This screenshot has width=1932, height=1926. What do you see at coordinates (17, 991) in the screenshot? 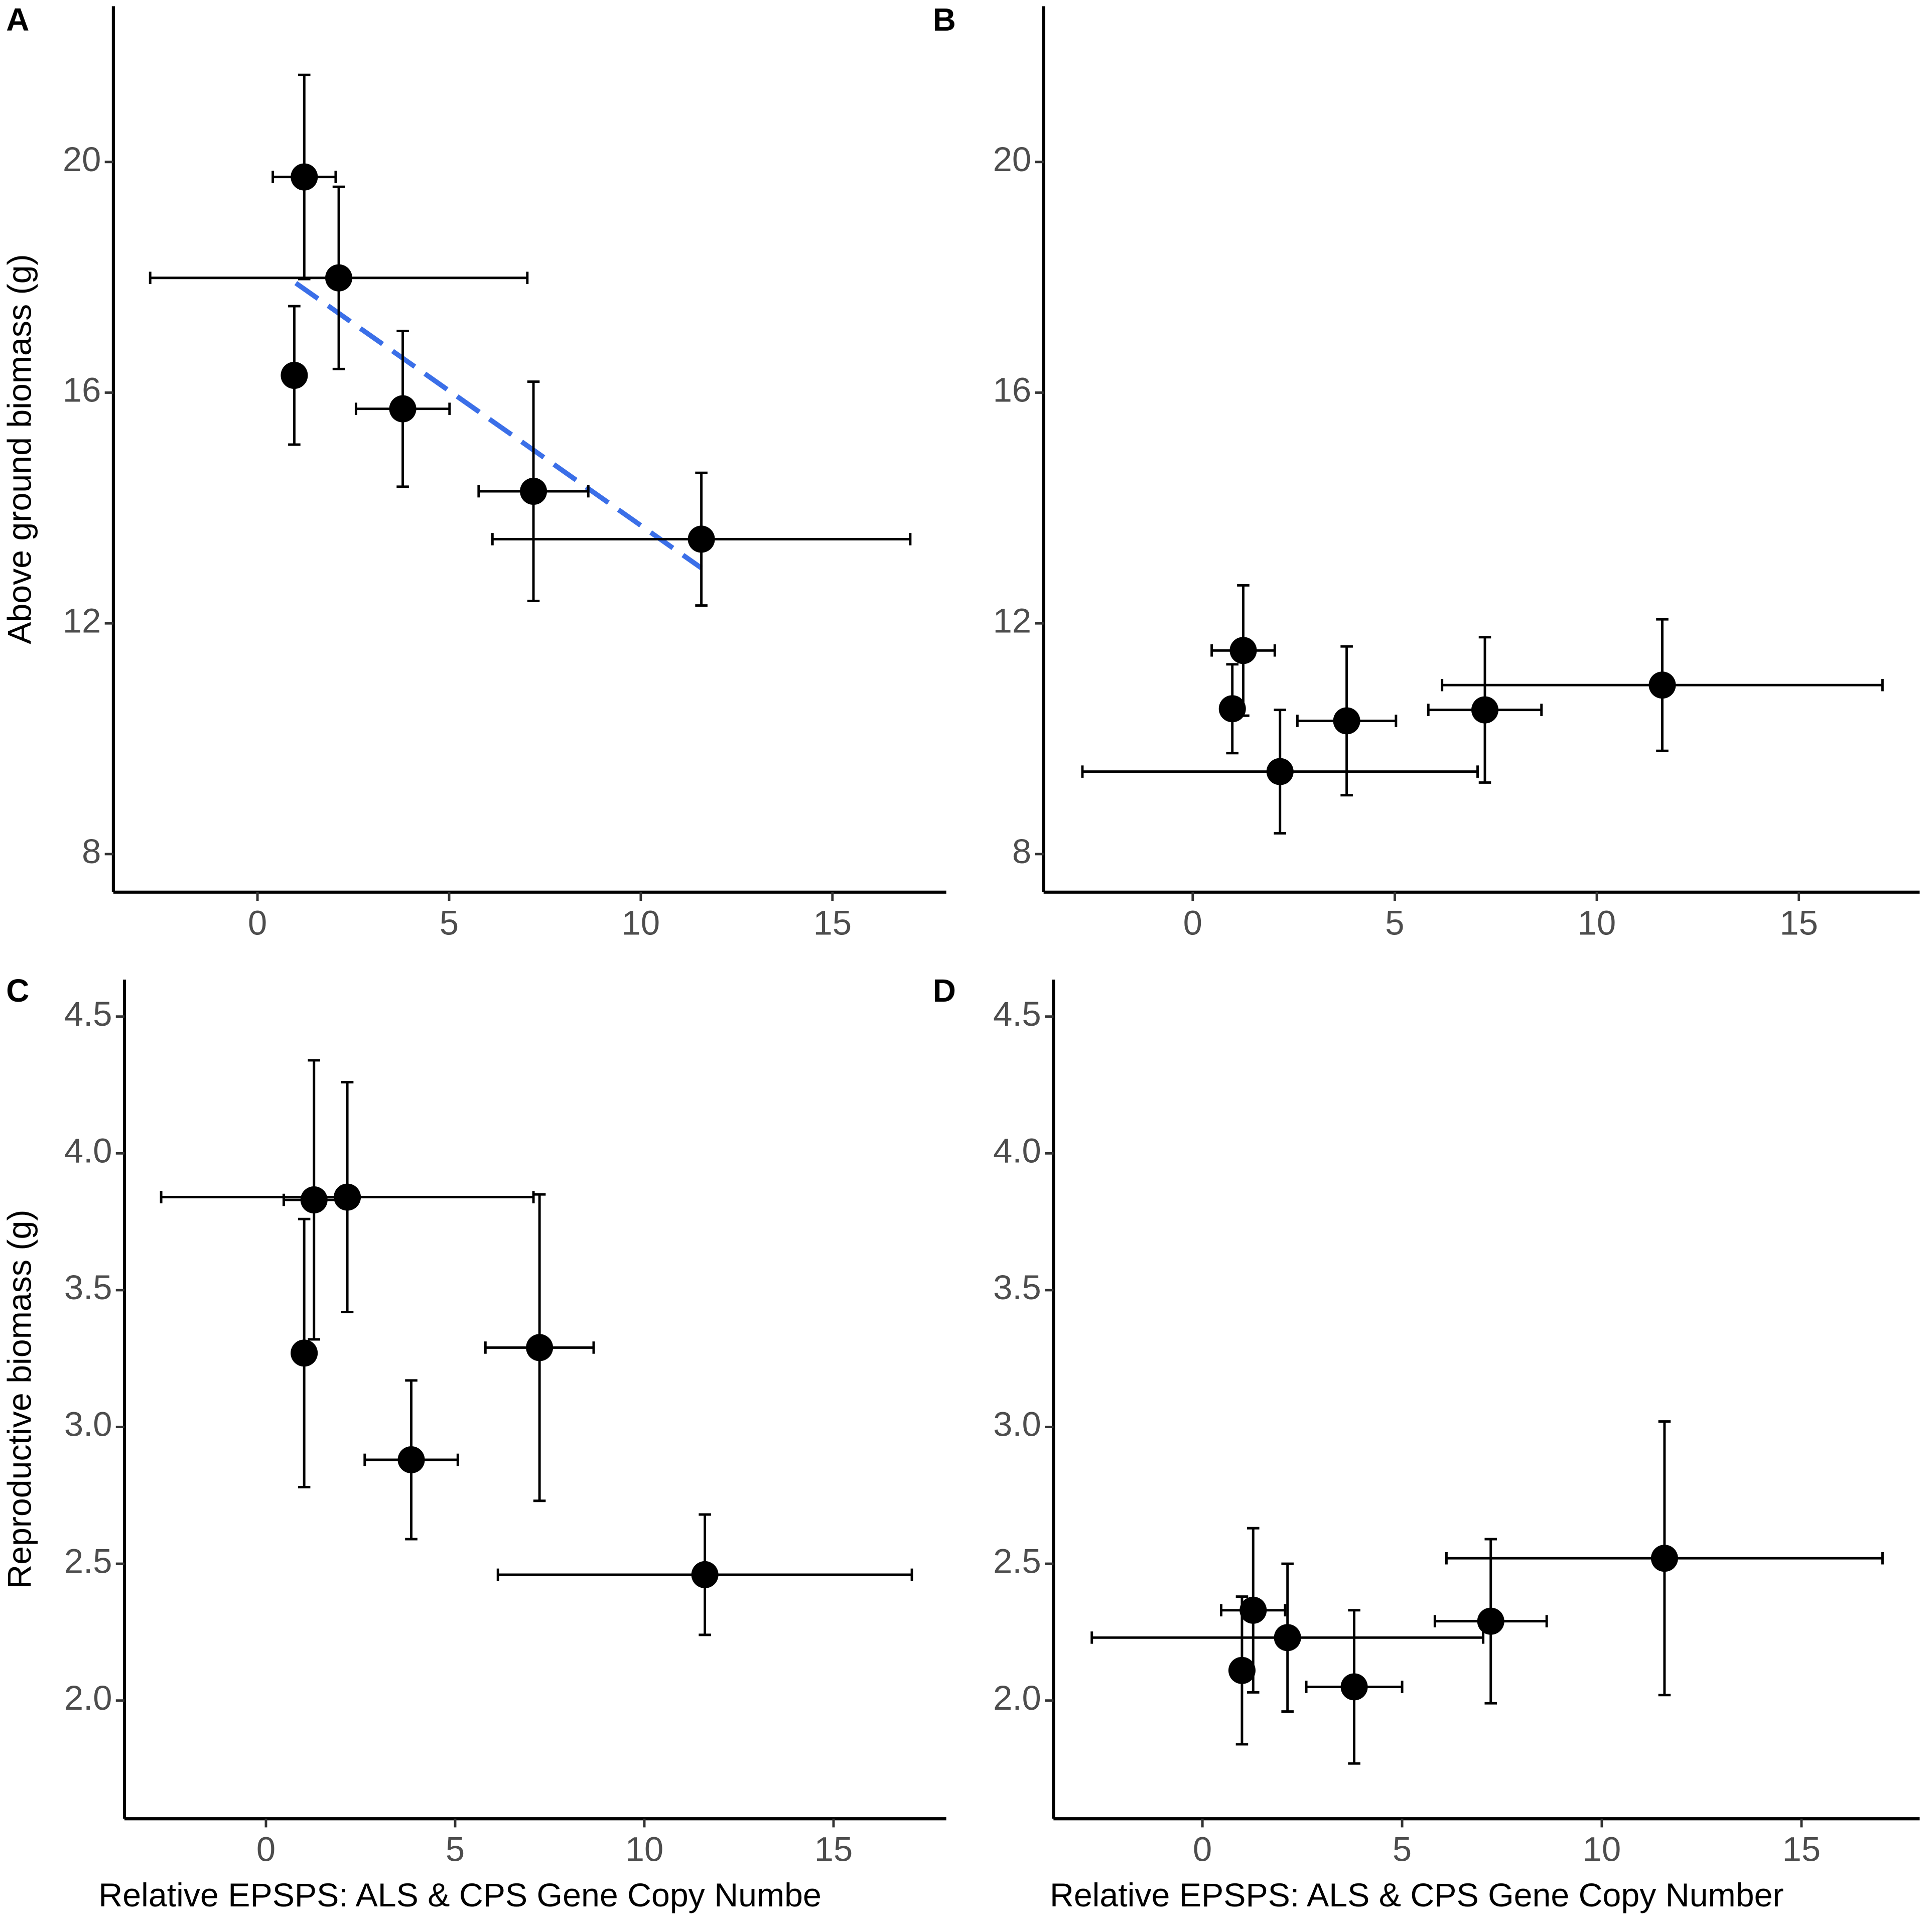
I see `panel-label: C` at bounding box center [17, 991].